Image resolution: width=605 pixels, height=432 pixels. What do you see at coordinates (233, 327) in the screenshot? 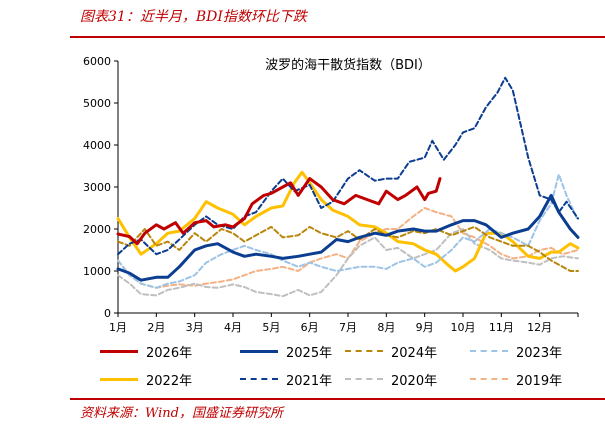
I see `x-tick-label: 4月` at bounding box center [233, 327].